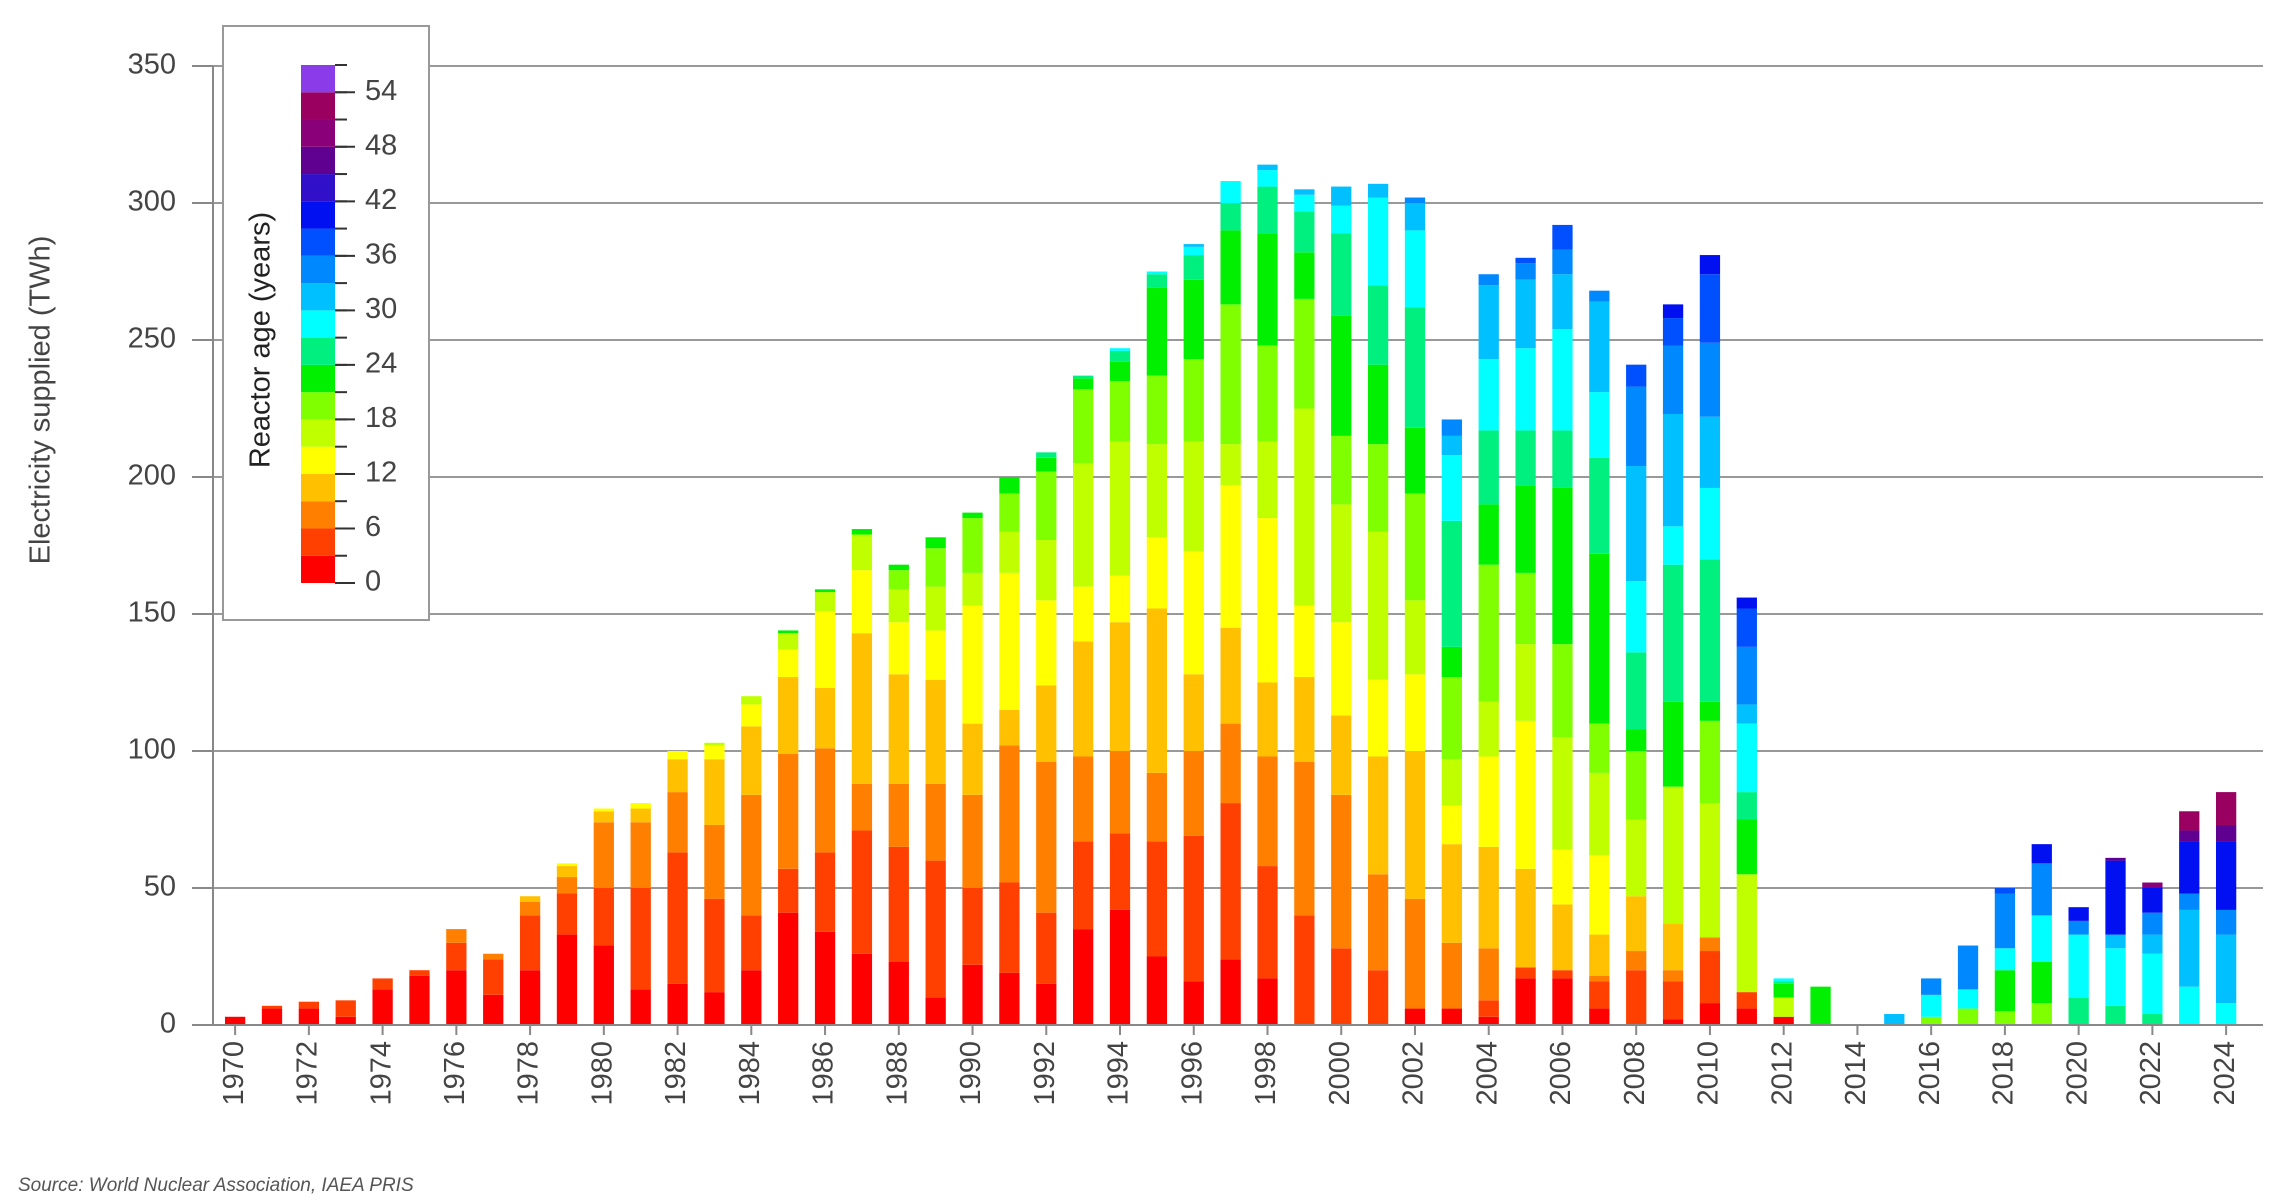  I want to click on x-tick-label: 2014, so click(1856, 1073).